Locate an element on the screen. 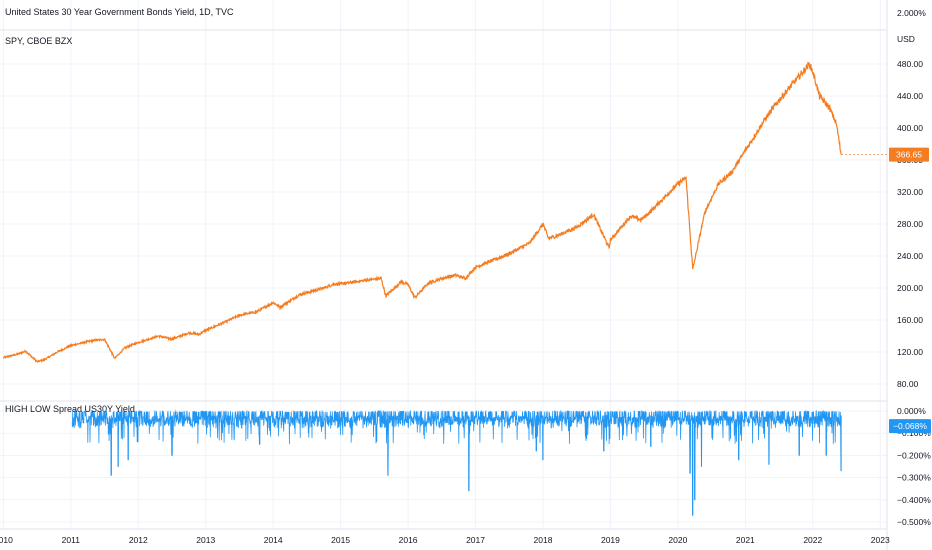  spy-y-tick-label: 80.00 is located at coordinates (908, 384).